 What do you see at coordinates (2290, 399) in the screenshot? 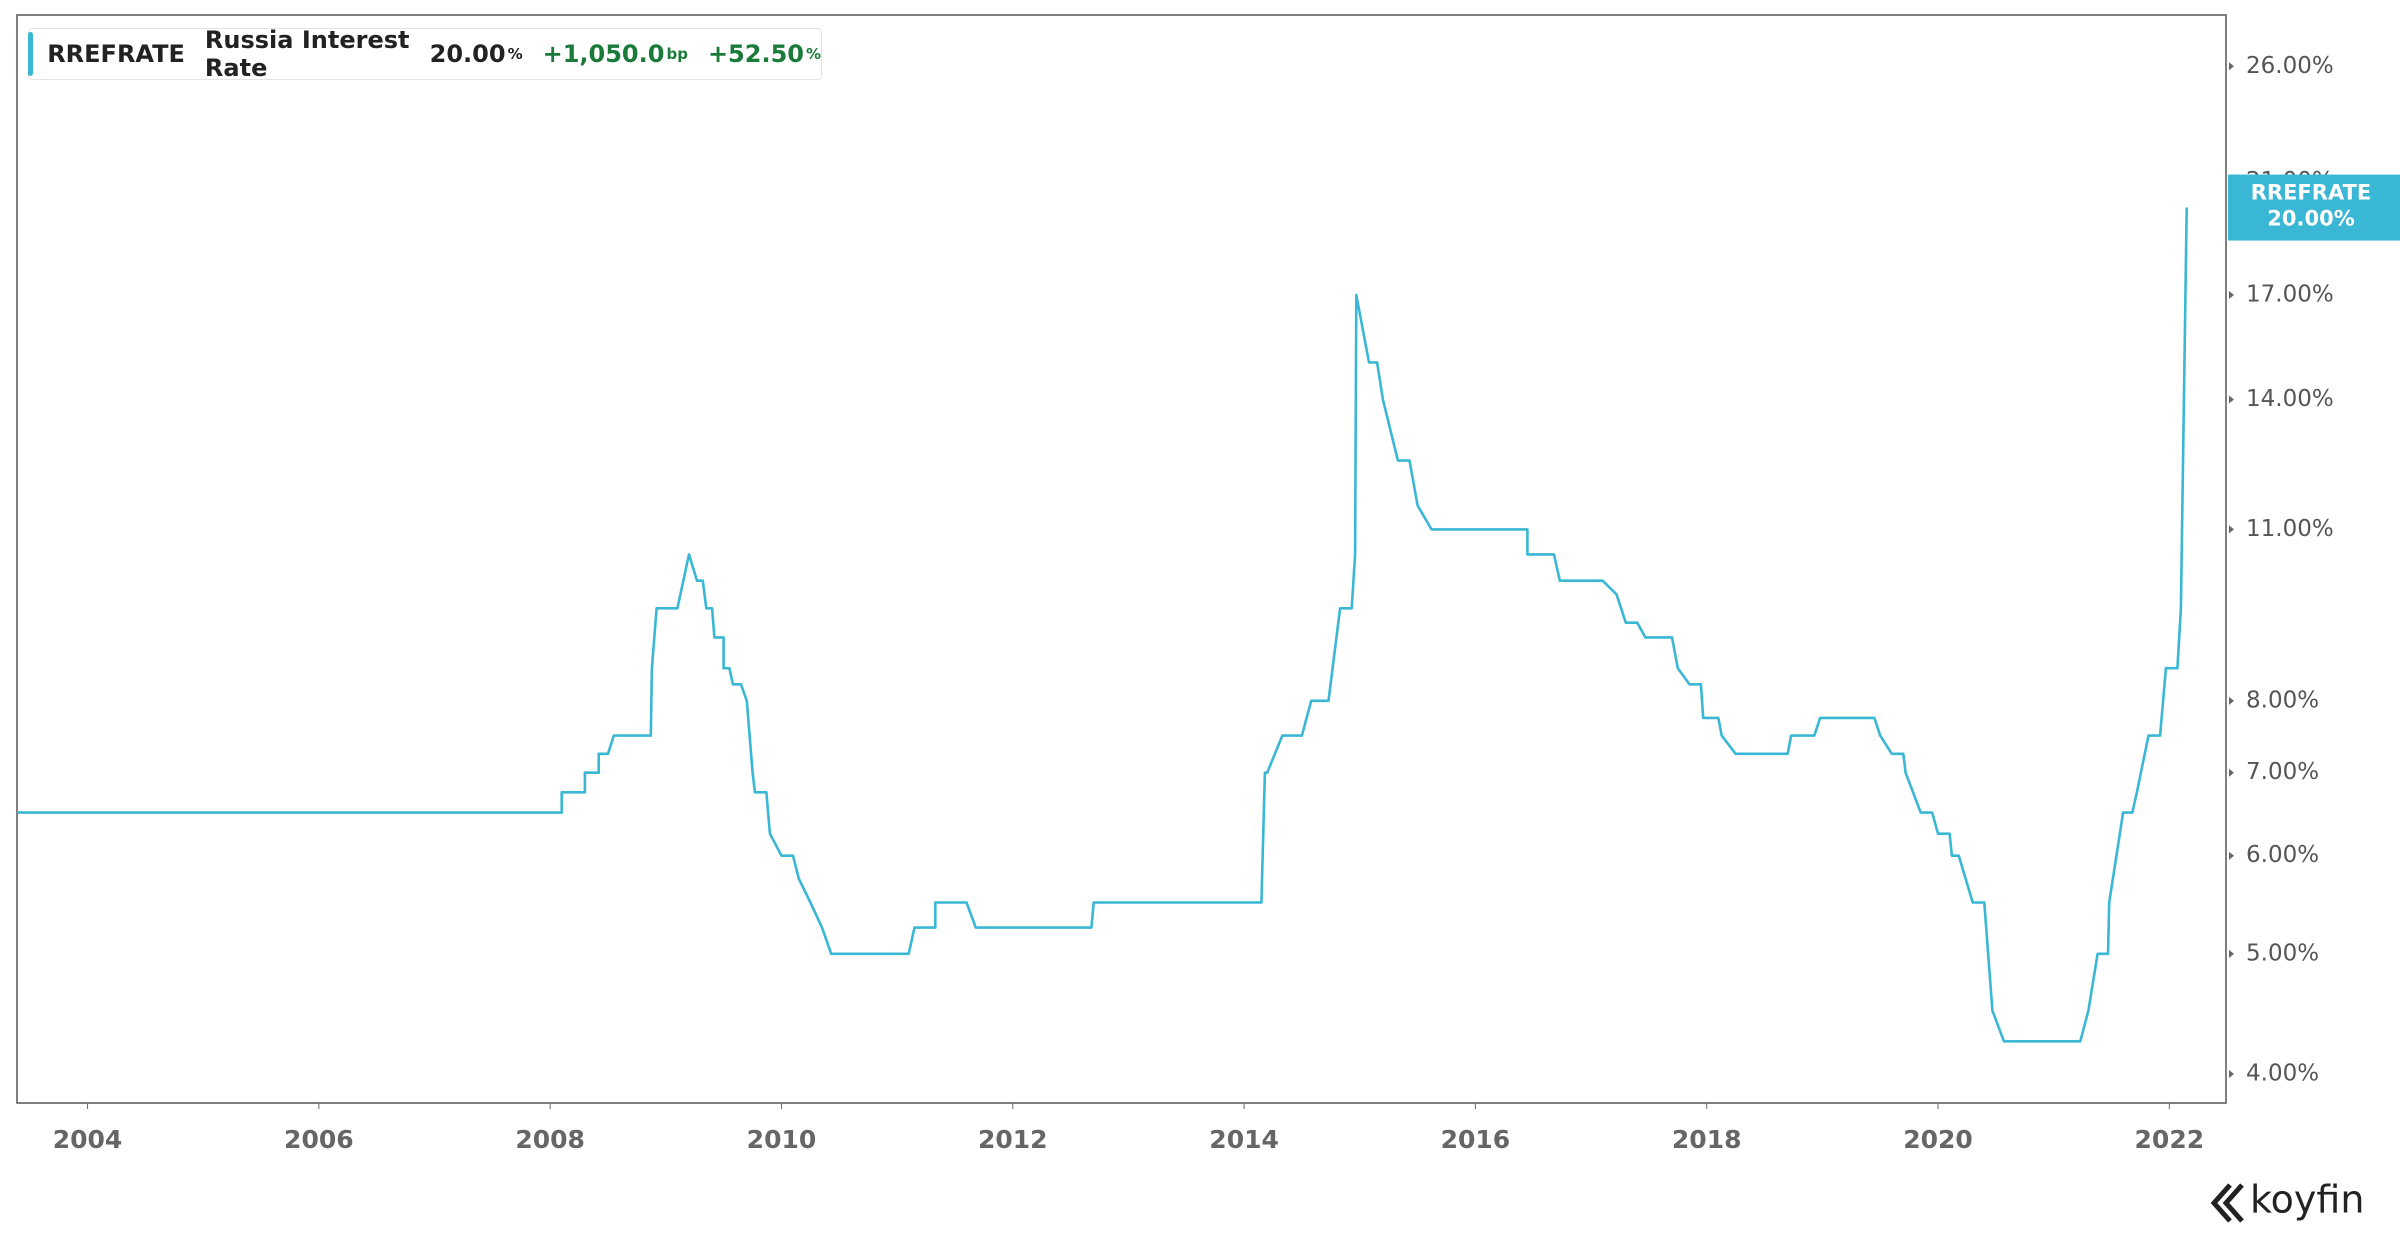
I see `y-tick-label: 14.00%` at bounding box center [2290, 399].